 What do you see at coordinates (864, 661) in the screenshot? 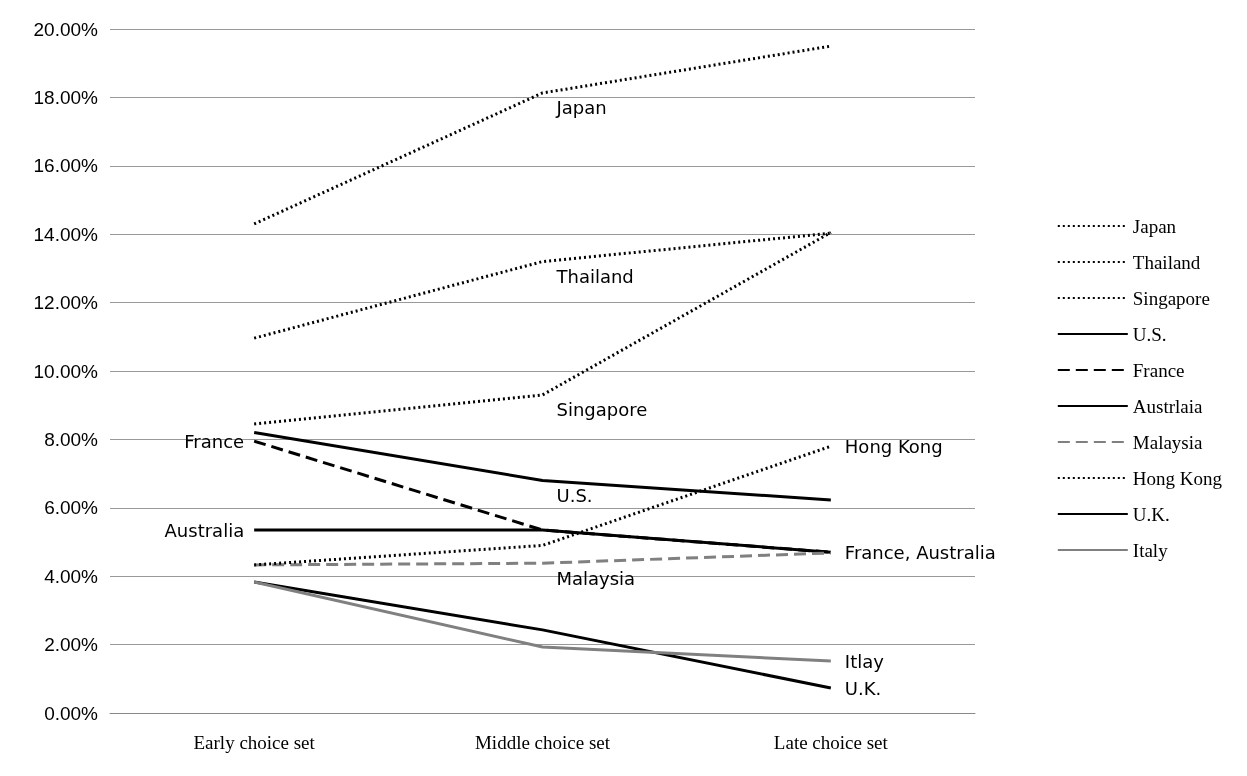
I see `annotation: Itlay` at bounding box center [864, 661].